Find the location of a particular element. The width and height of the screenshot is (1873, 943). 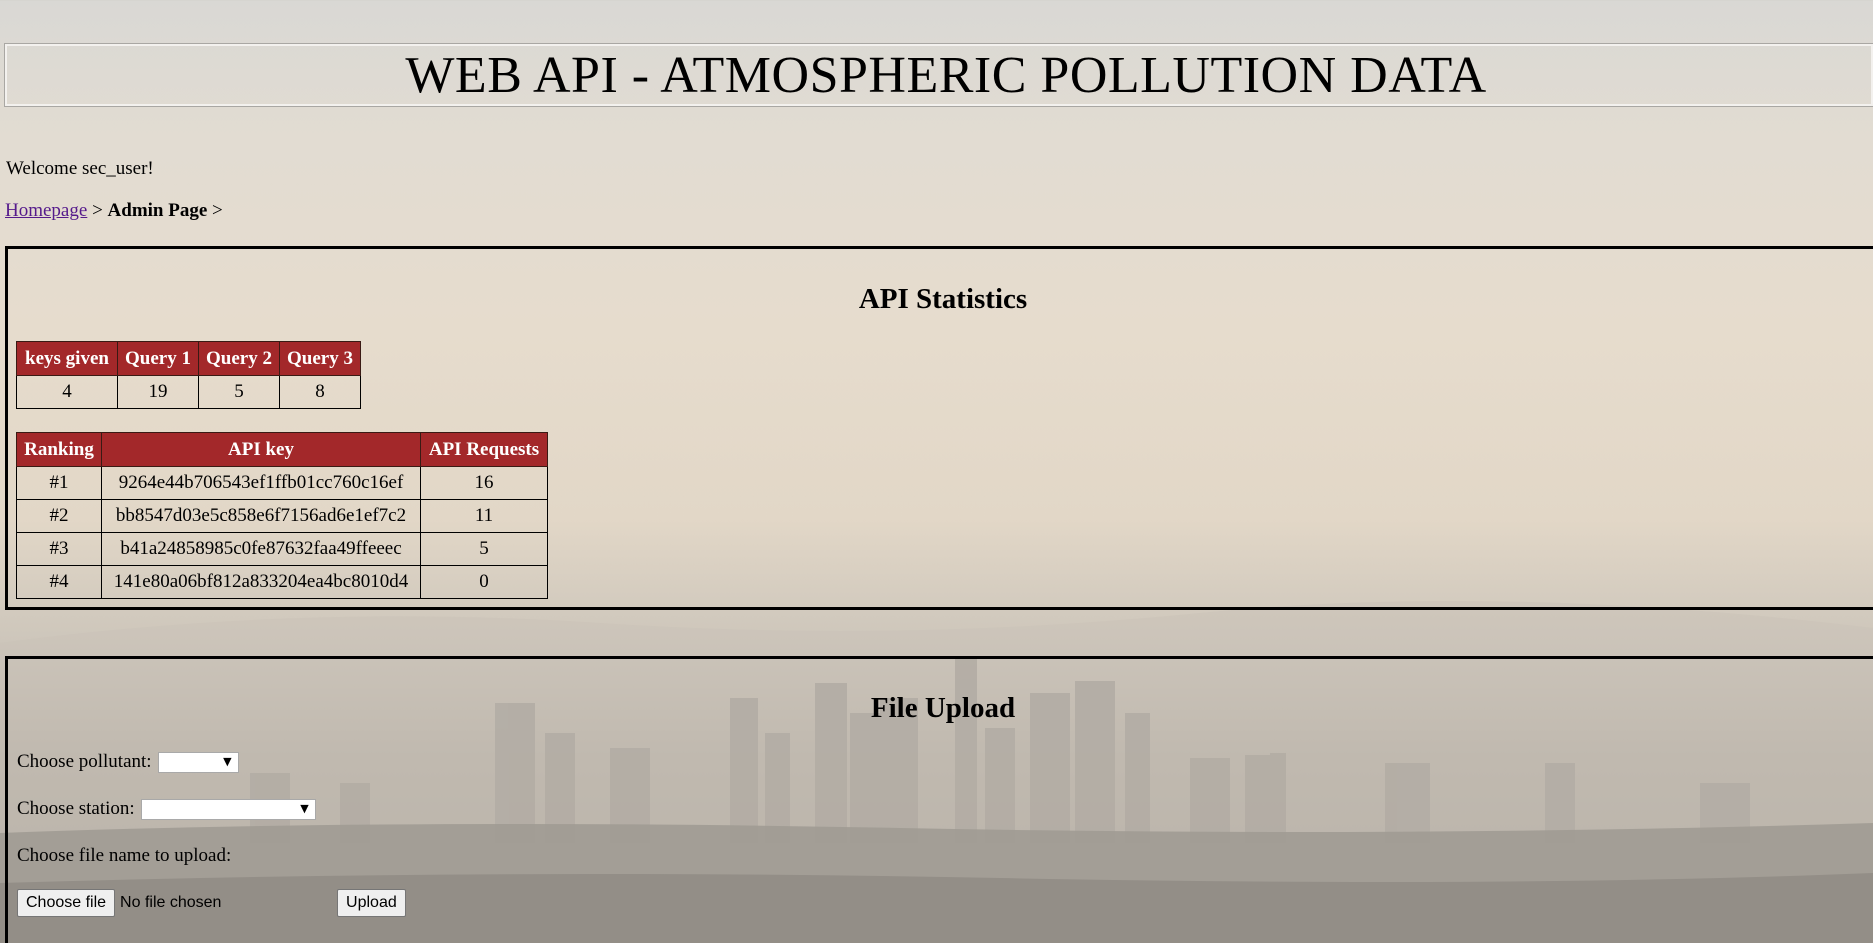

table-row: #2 bb8547d03e5c858e6f7156ad6e1ef7c2 11 is located at coordinates (282, 516).